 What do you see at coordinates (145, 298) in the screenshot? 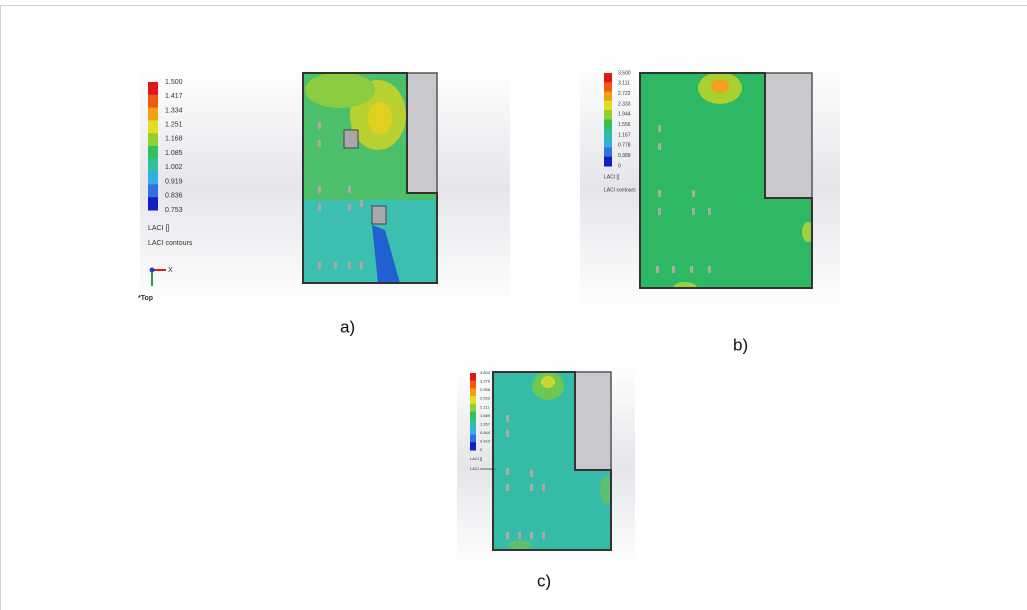
I see `view-label: *Top` at bounding box center [145, 298].